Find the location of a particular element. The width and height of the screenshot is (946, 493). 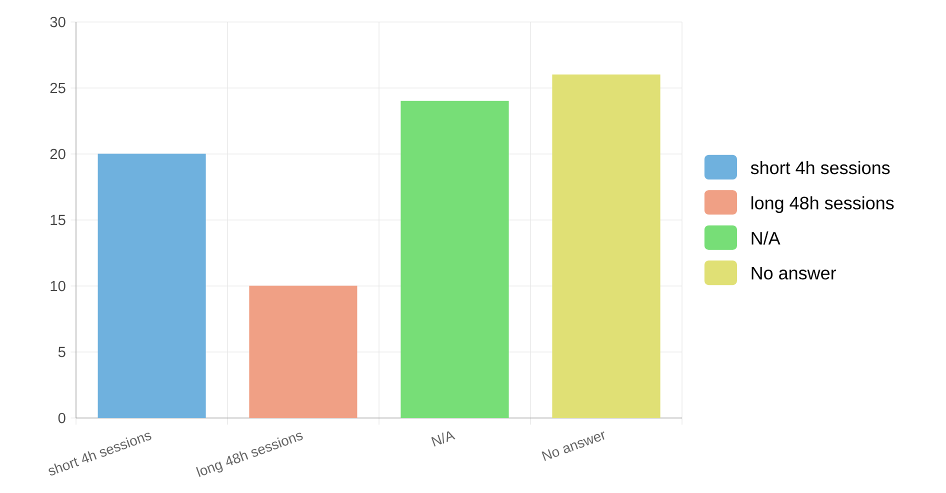

y-tick-label: 30 is located at coordinates (58, 22).